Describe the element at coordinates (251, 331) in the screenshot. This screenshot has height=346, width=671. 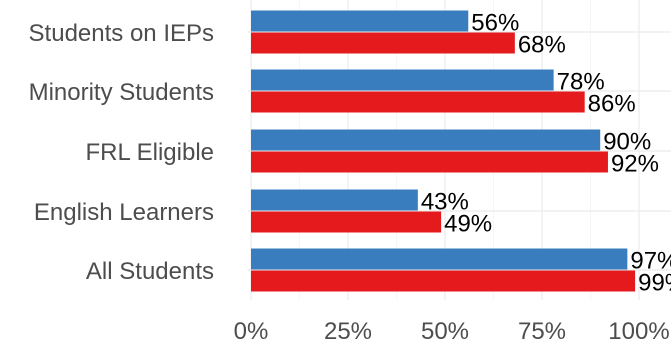
I see `x-tick-label: 0%` at that location.